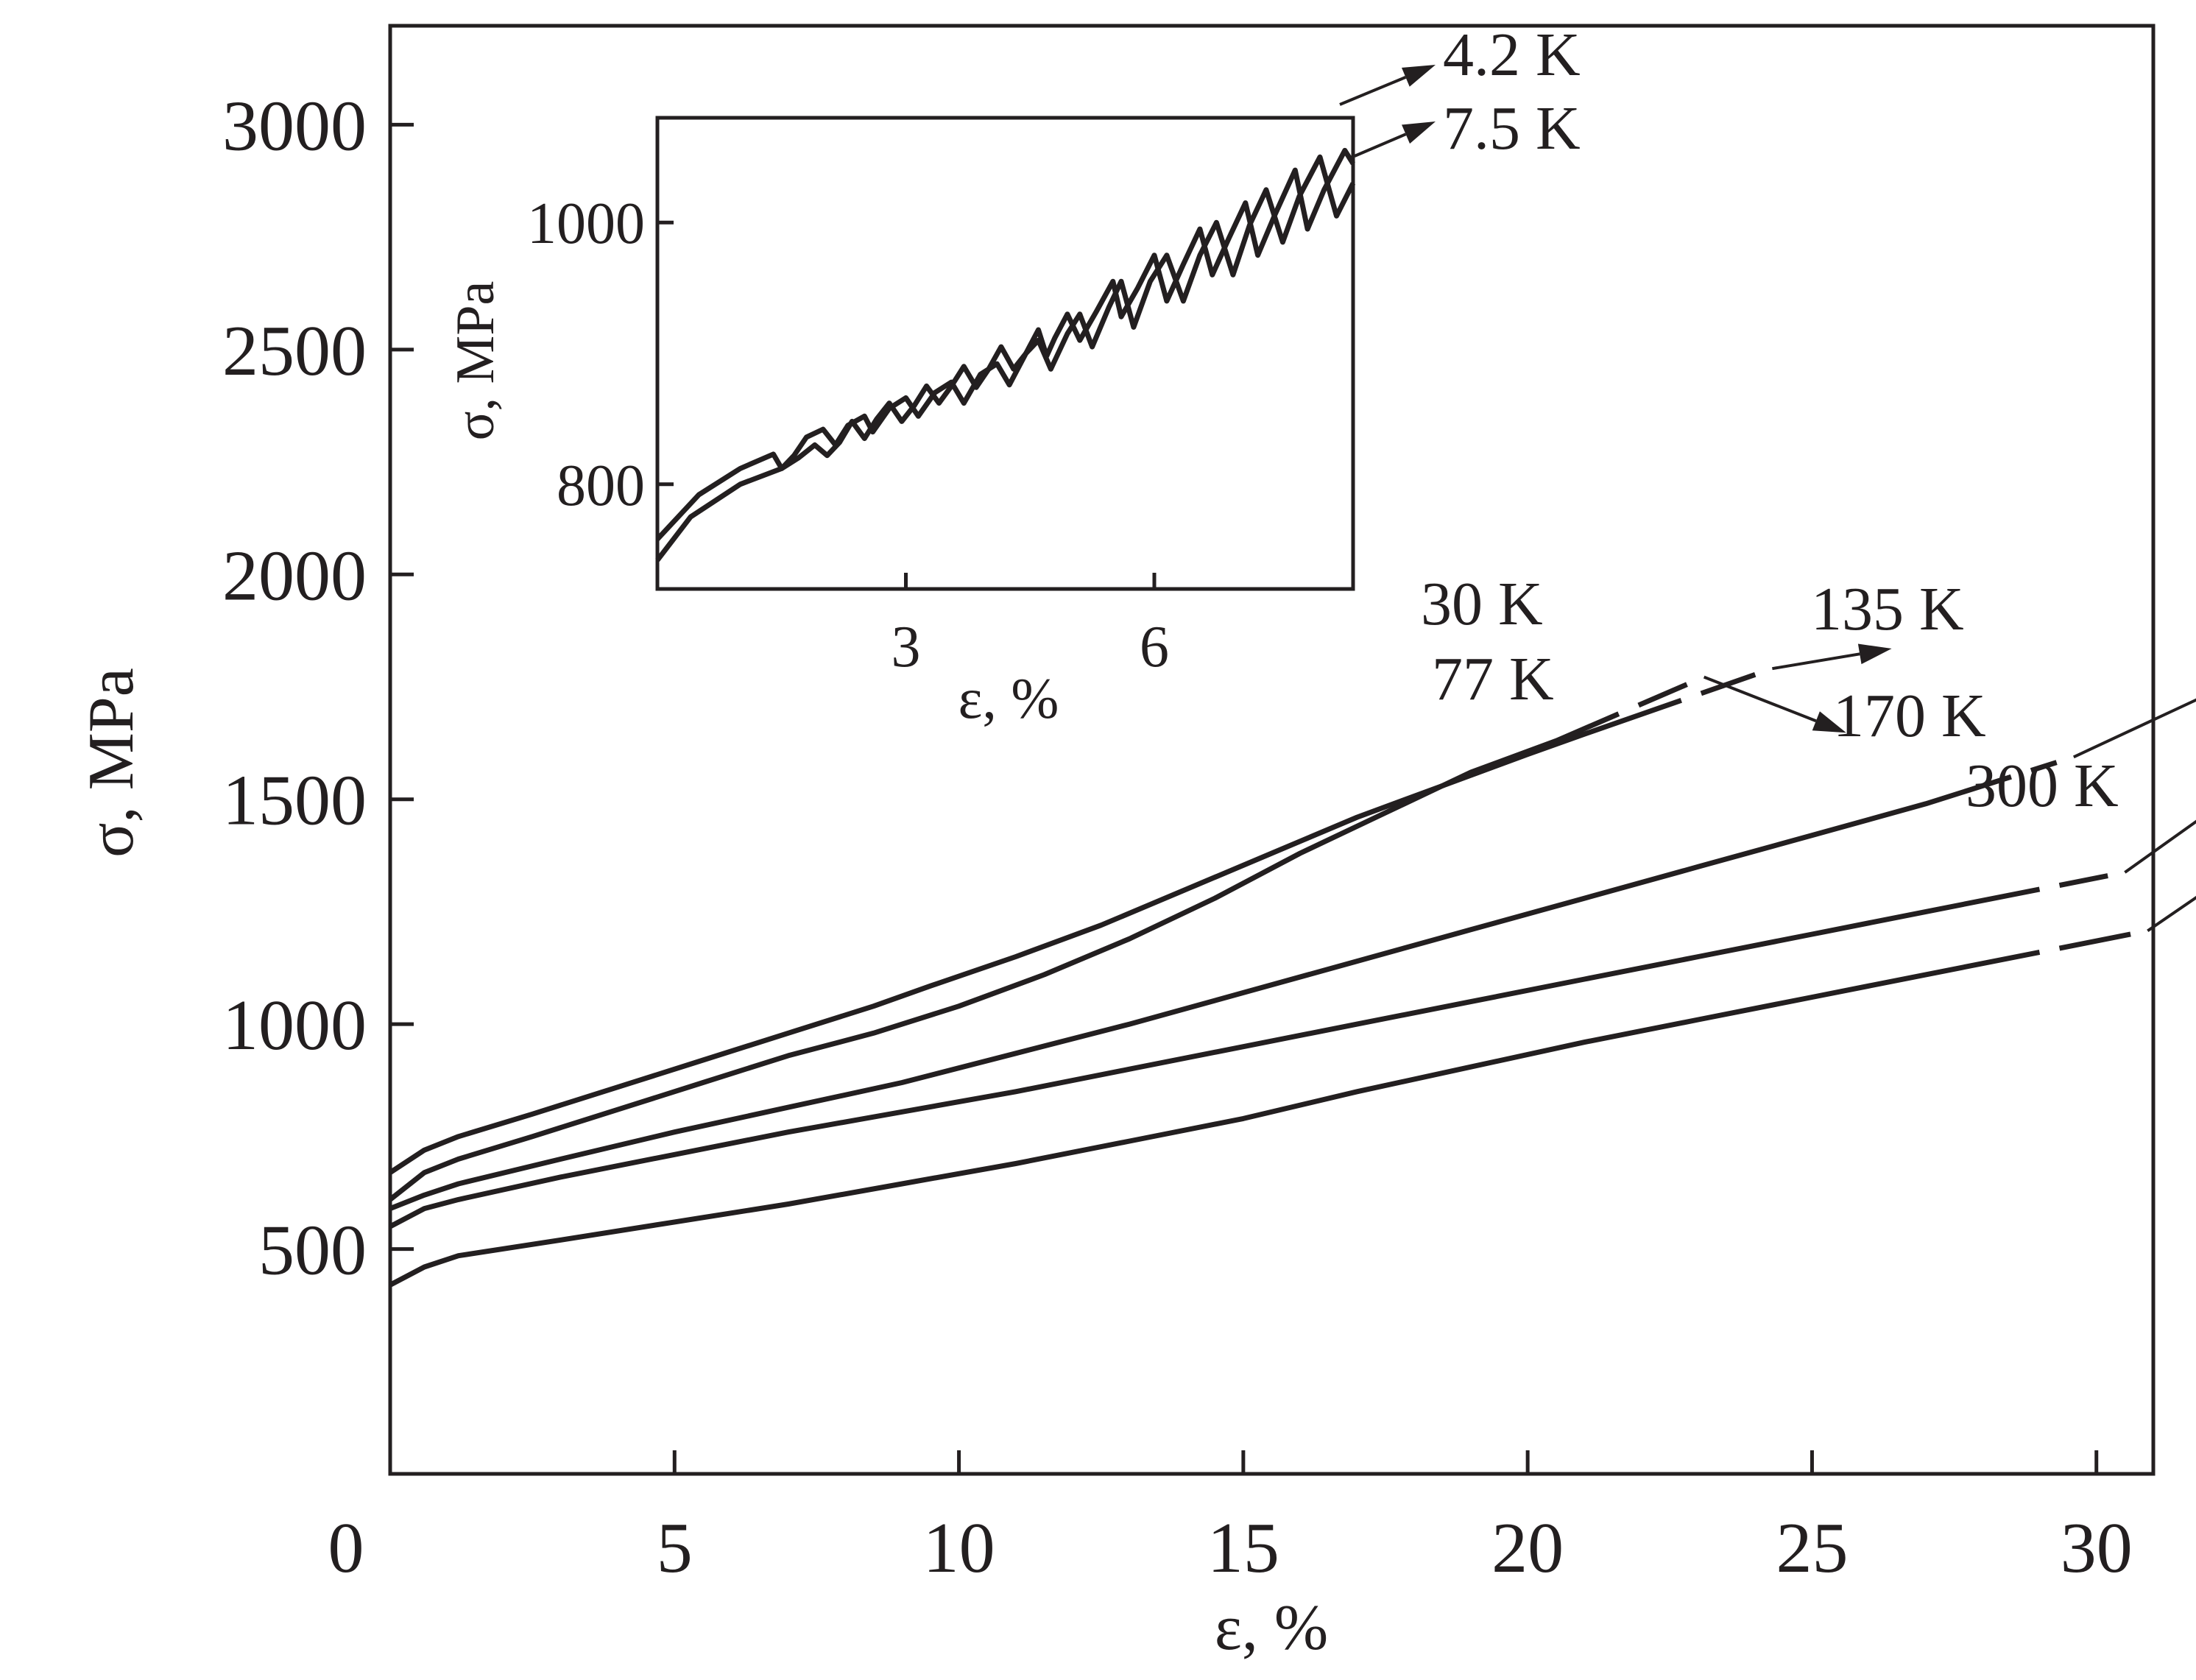 The height and width of the screenshot is (1680, 2196). What do you see at coordinates (1154, 647) in the screenshot?
I see `inset-x-tick-label-6: 6` at bounding box center [1154, 647].